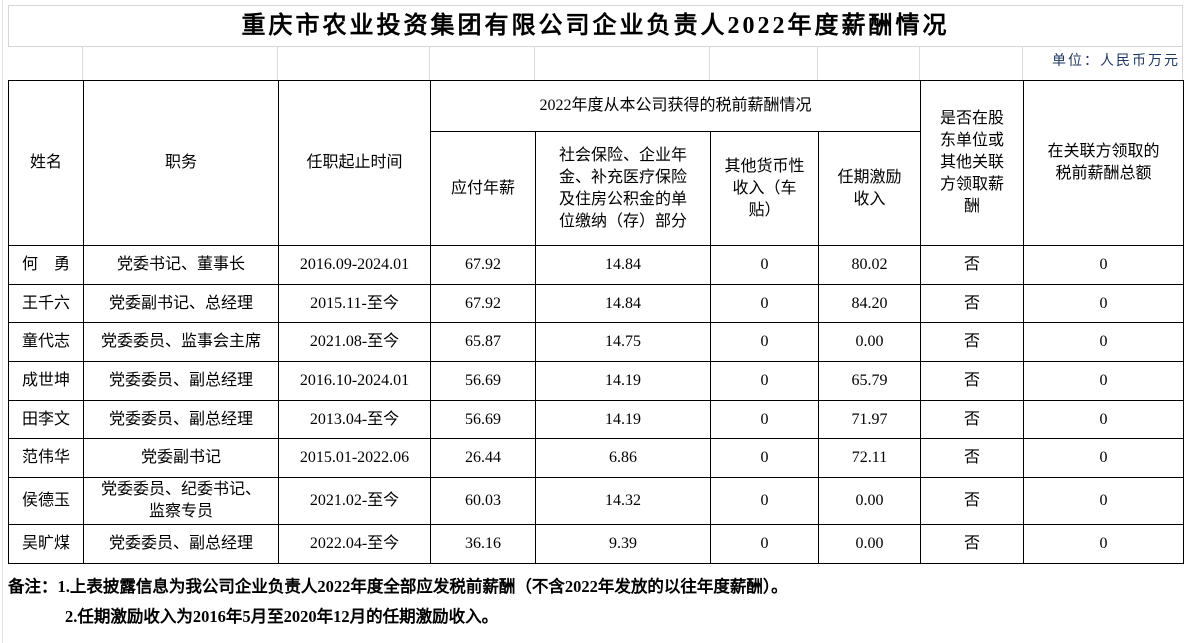  Describe the element at coordinates (181, 501) in the screenshot. I see `cell-position: 党委委员、纪委书记、 监察专员` at that location.